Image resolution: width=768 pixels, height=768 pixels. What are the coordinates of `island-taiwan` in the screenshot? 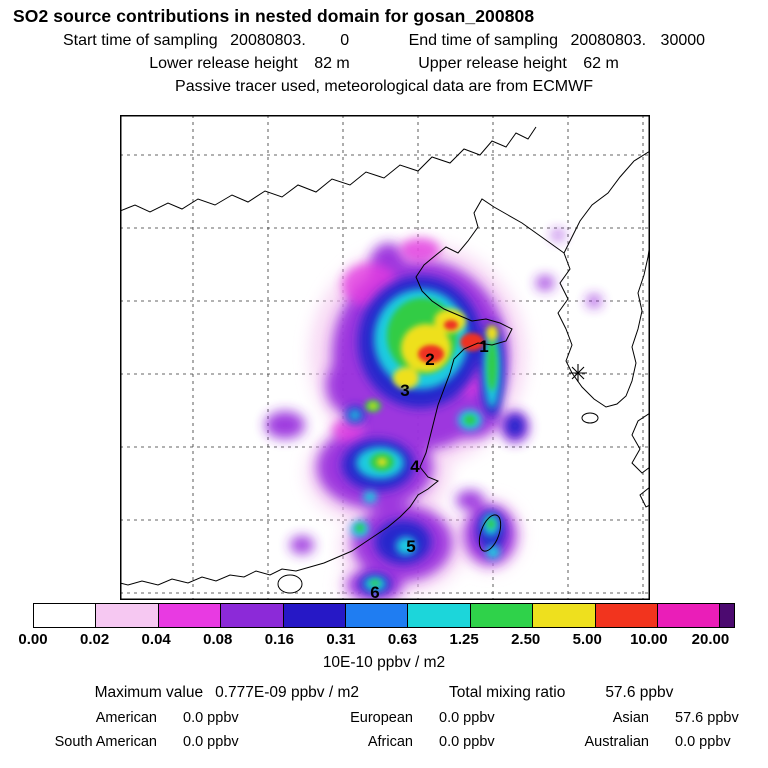 It's located at (490, 533).